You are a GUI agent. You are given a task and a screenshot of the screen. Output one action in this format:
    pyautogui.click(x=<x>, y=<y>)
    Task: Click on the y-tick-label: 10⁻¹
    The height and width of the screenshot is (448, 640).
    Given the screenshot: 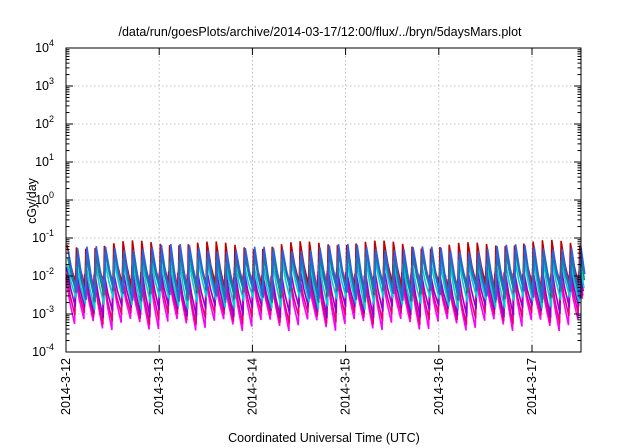 What is the action you would take?
    pyautogui.click(x=43, y=236)
    